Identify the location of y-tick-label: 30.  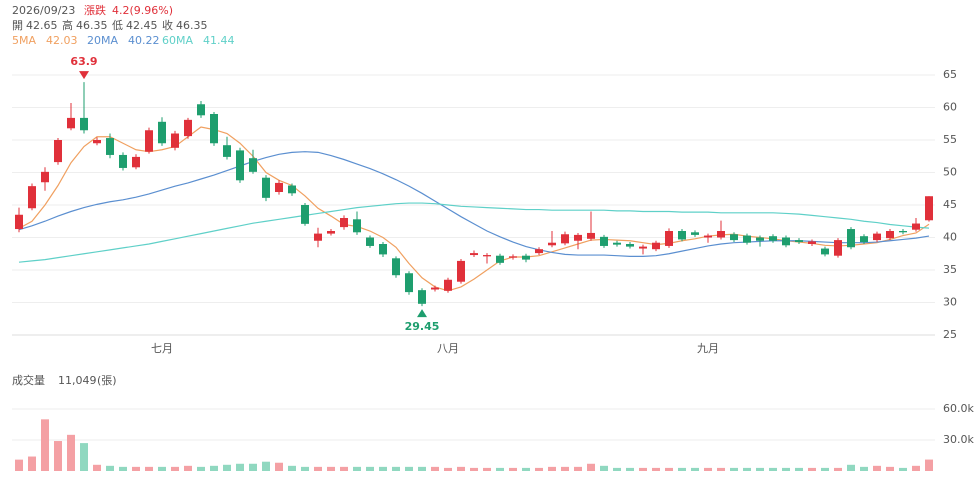
(950, 302).